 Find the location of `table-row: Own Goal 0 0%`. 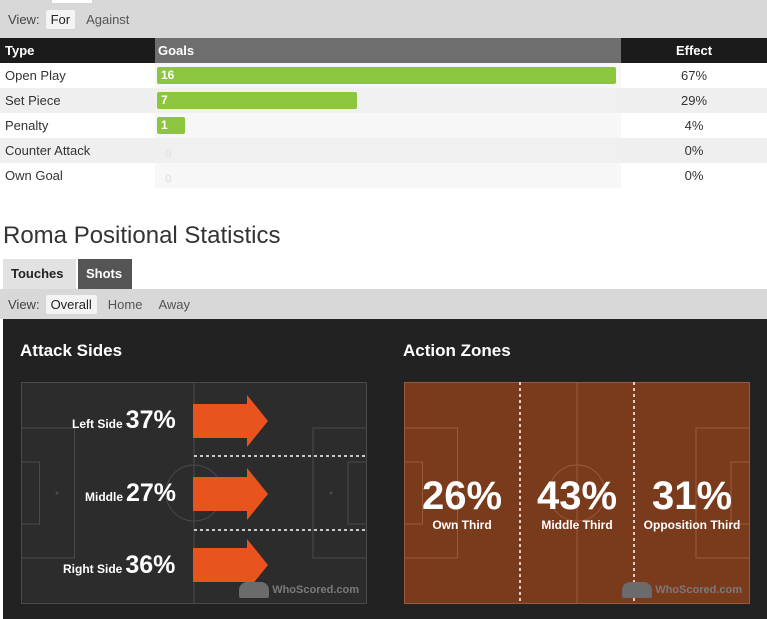

table-row: Own Goal 0 0% is located at coordinates (383, 175).